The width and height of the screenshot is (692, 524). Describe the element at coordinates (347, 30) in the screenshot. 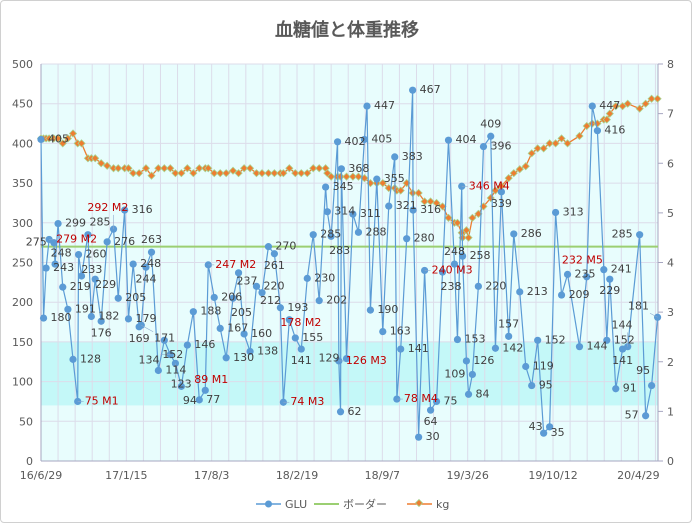

I see `chart-title: 血糖値と体重推移` at that location.